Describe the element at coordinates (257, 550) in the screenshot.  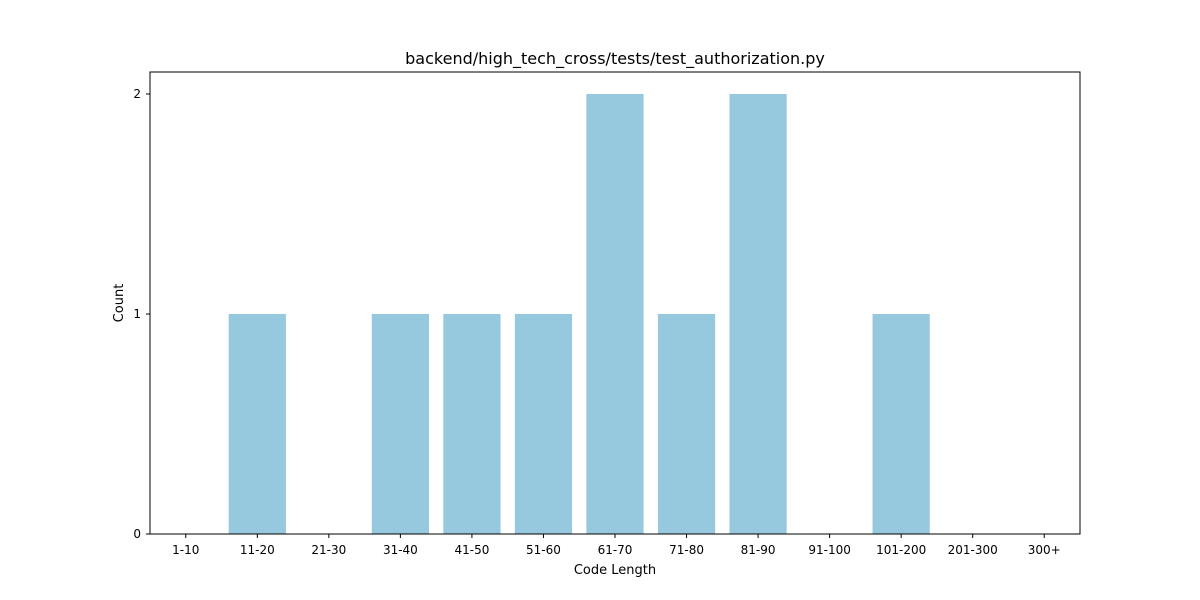
I see `x-tick-label: 11-20` at that location.